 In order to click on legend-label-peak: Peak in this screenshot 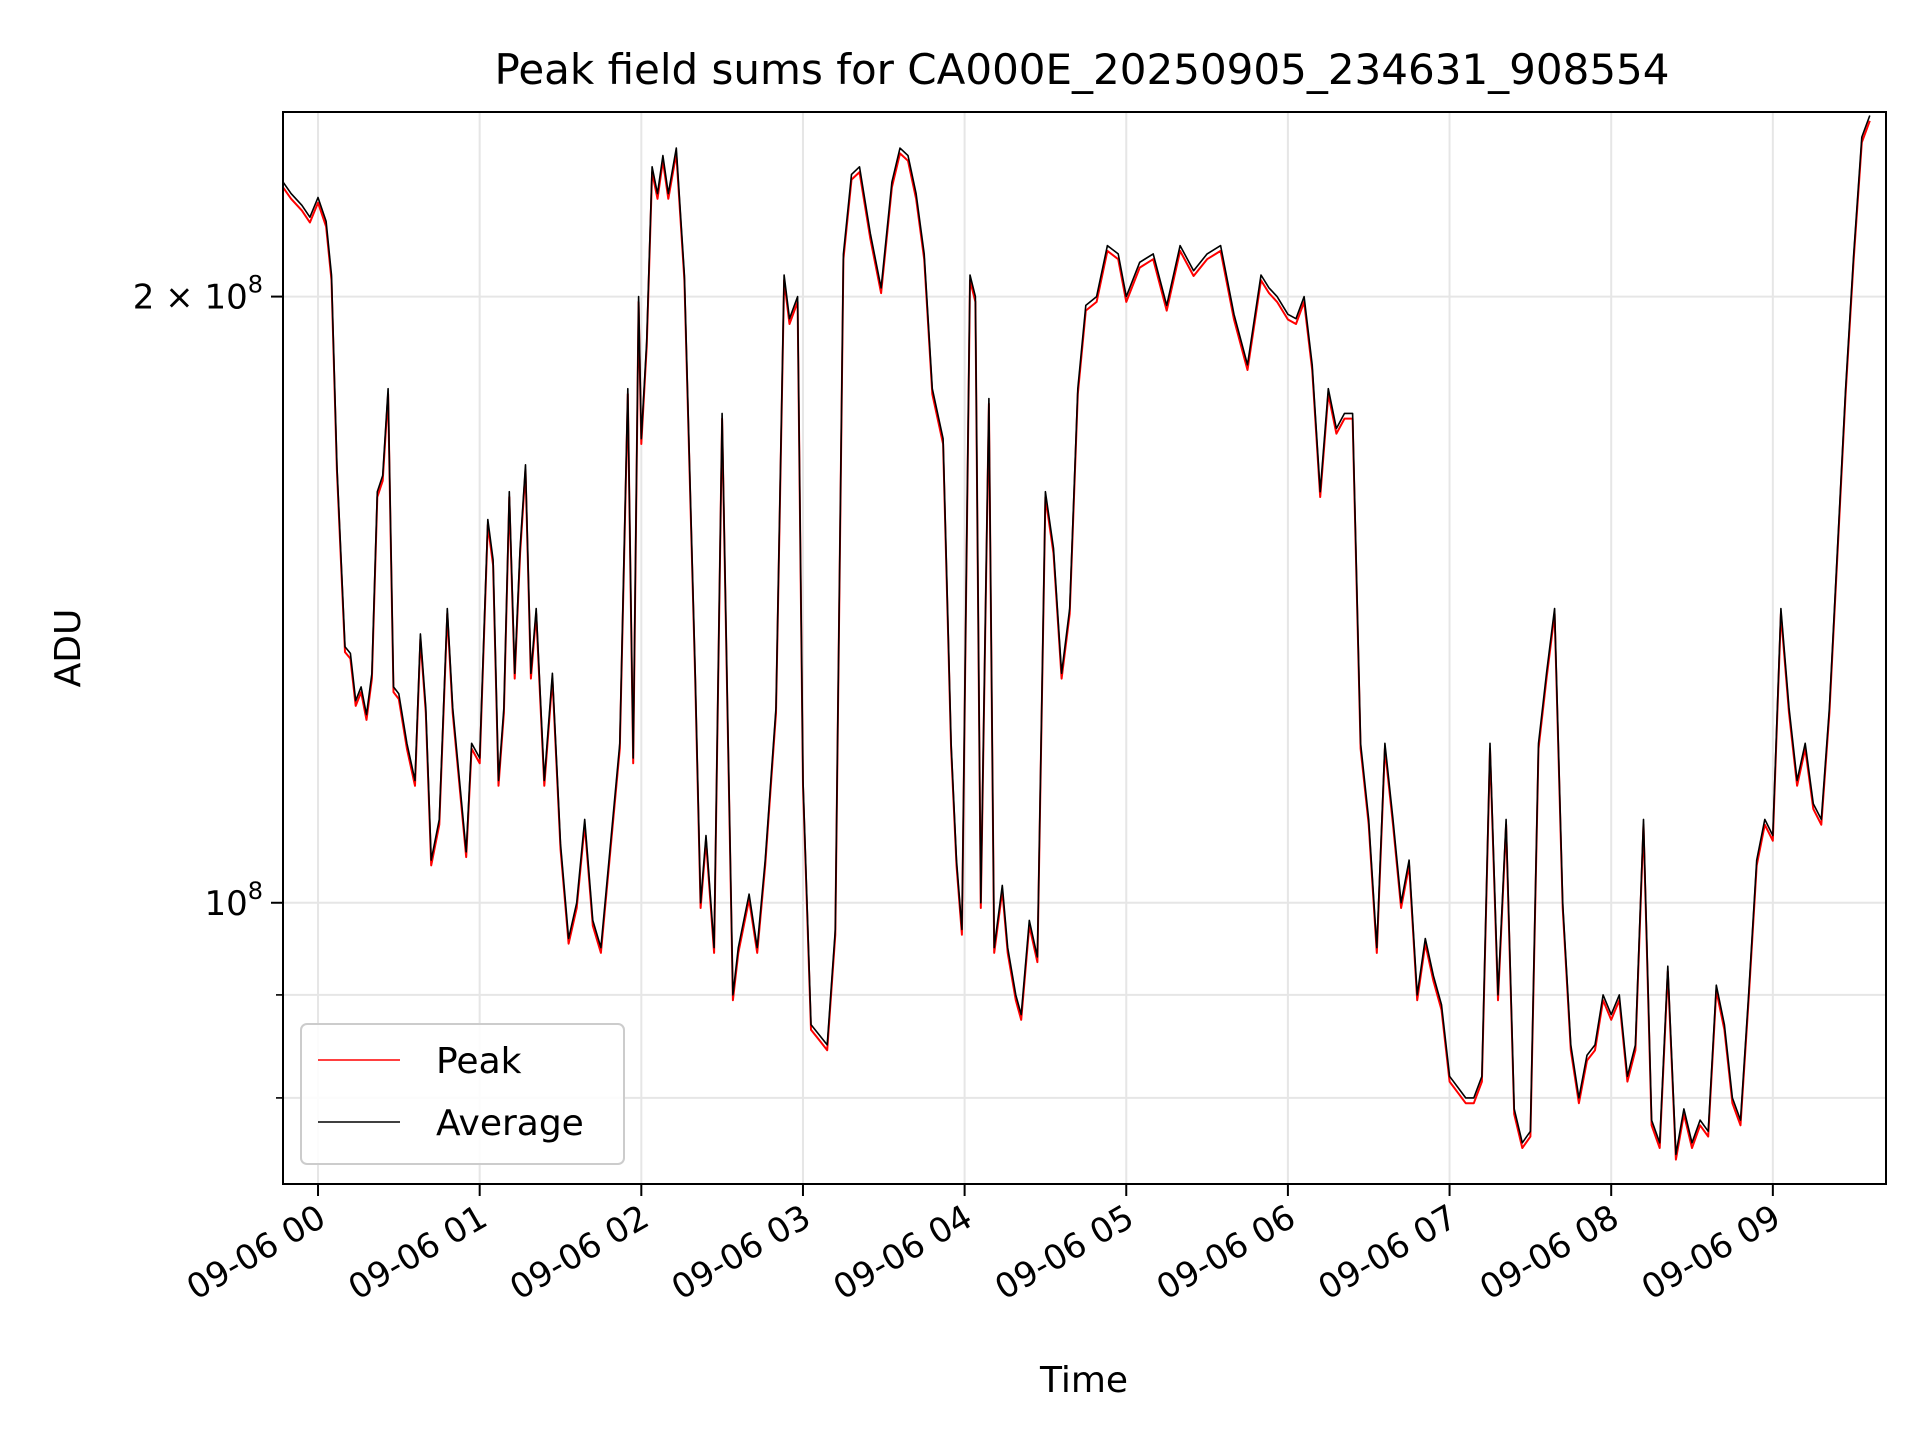, I will do `click(479, 1061)`.